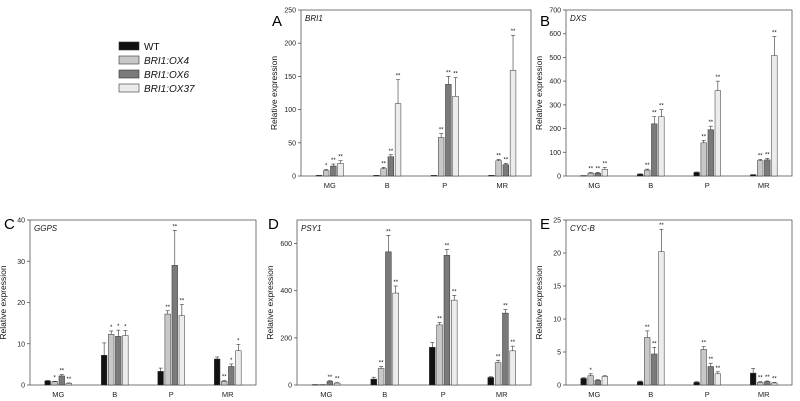 This screenshot has height=401, width=800. I want to click on chart-title: BRI1, so click(314, 18).